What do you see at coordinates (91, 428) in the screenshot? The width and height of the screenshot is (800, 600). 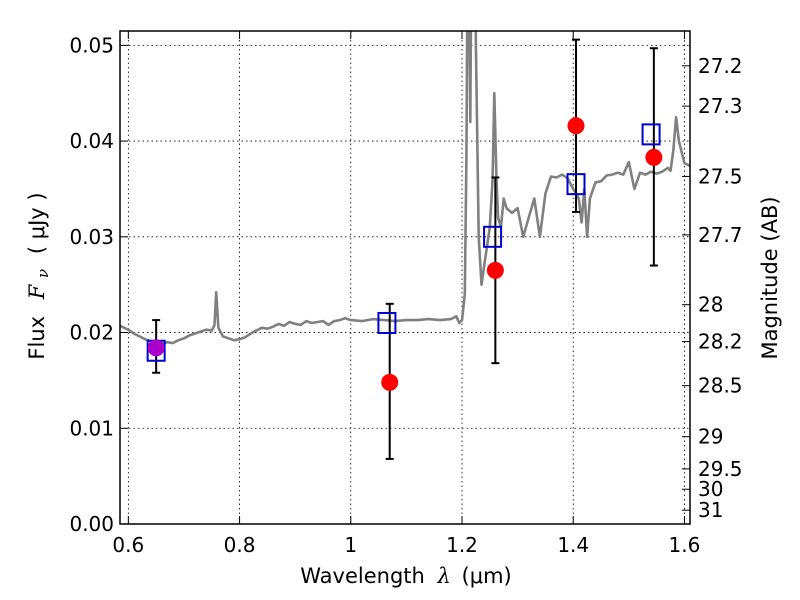 I see `y-tick-label: 0.01` at bounding box center [91, 428].